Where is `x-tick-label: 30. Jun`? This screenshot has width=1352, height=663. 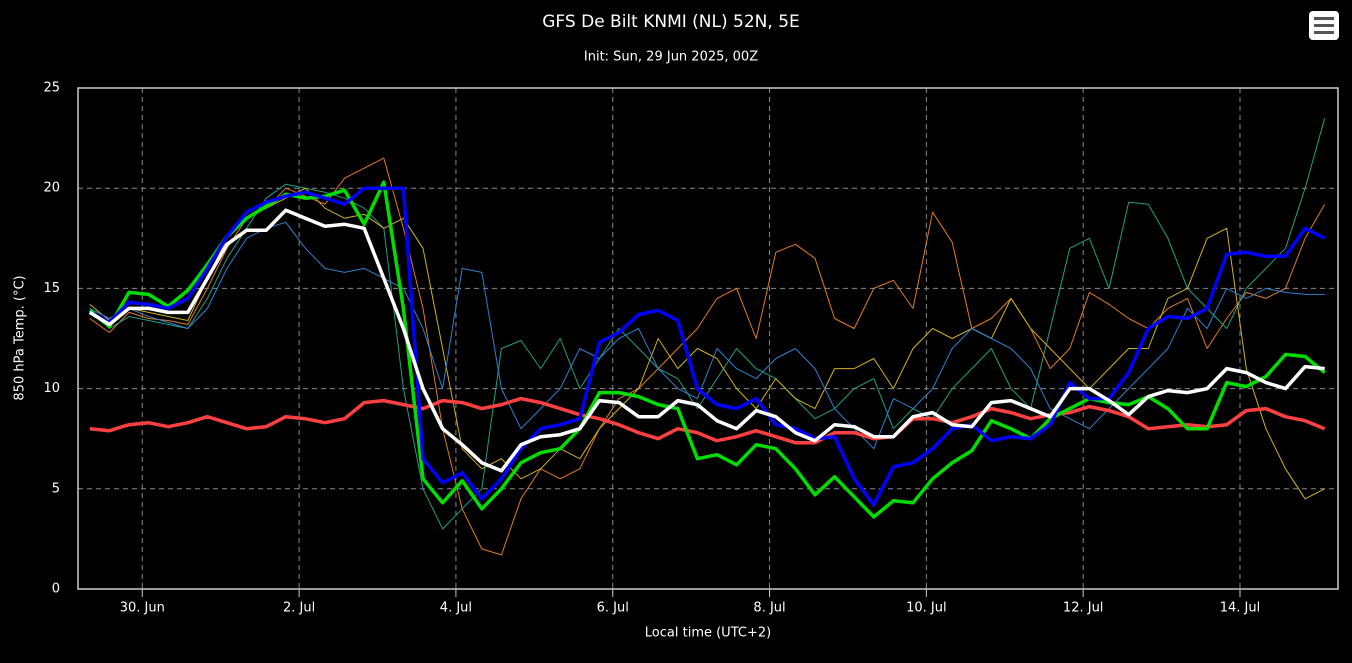
x-tick-label: 30. Jun is located at coordinates (142, 608).